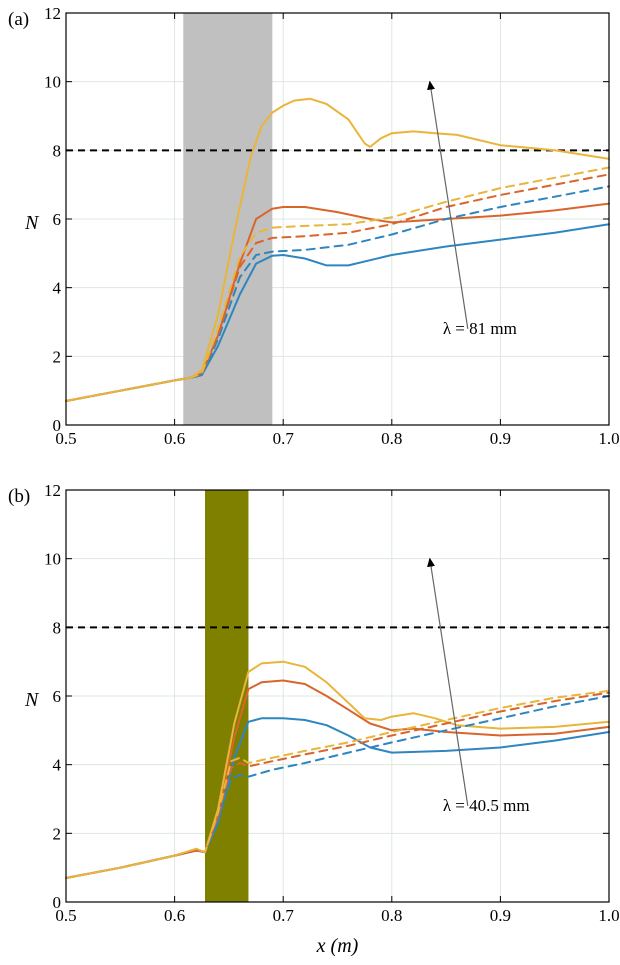 Image resolution: width=620 pixels, height=965 pixels. I want to click on panel-label: (a), so click(18, 19).